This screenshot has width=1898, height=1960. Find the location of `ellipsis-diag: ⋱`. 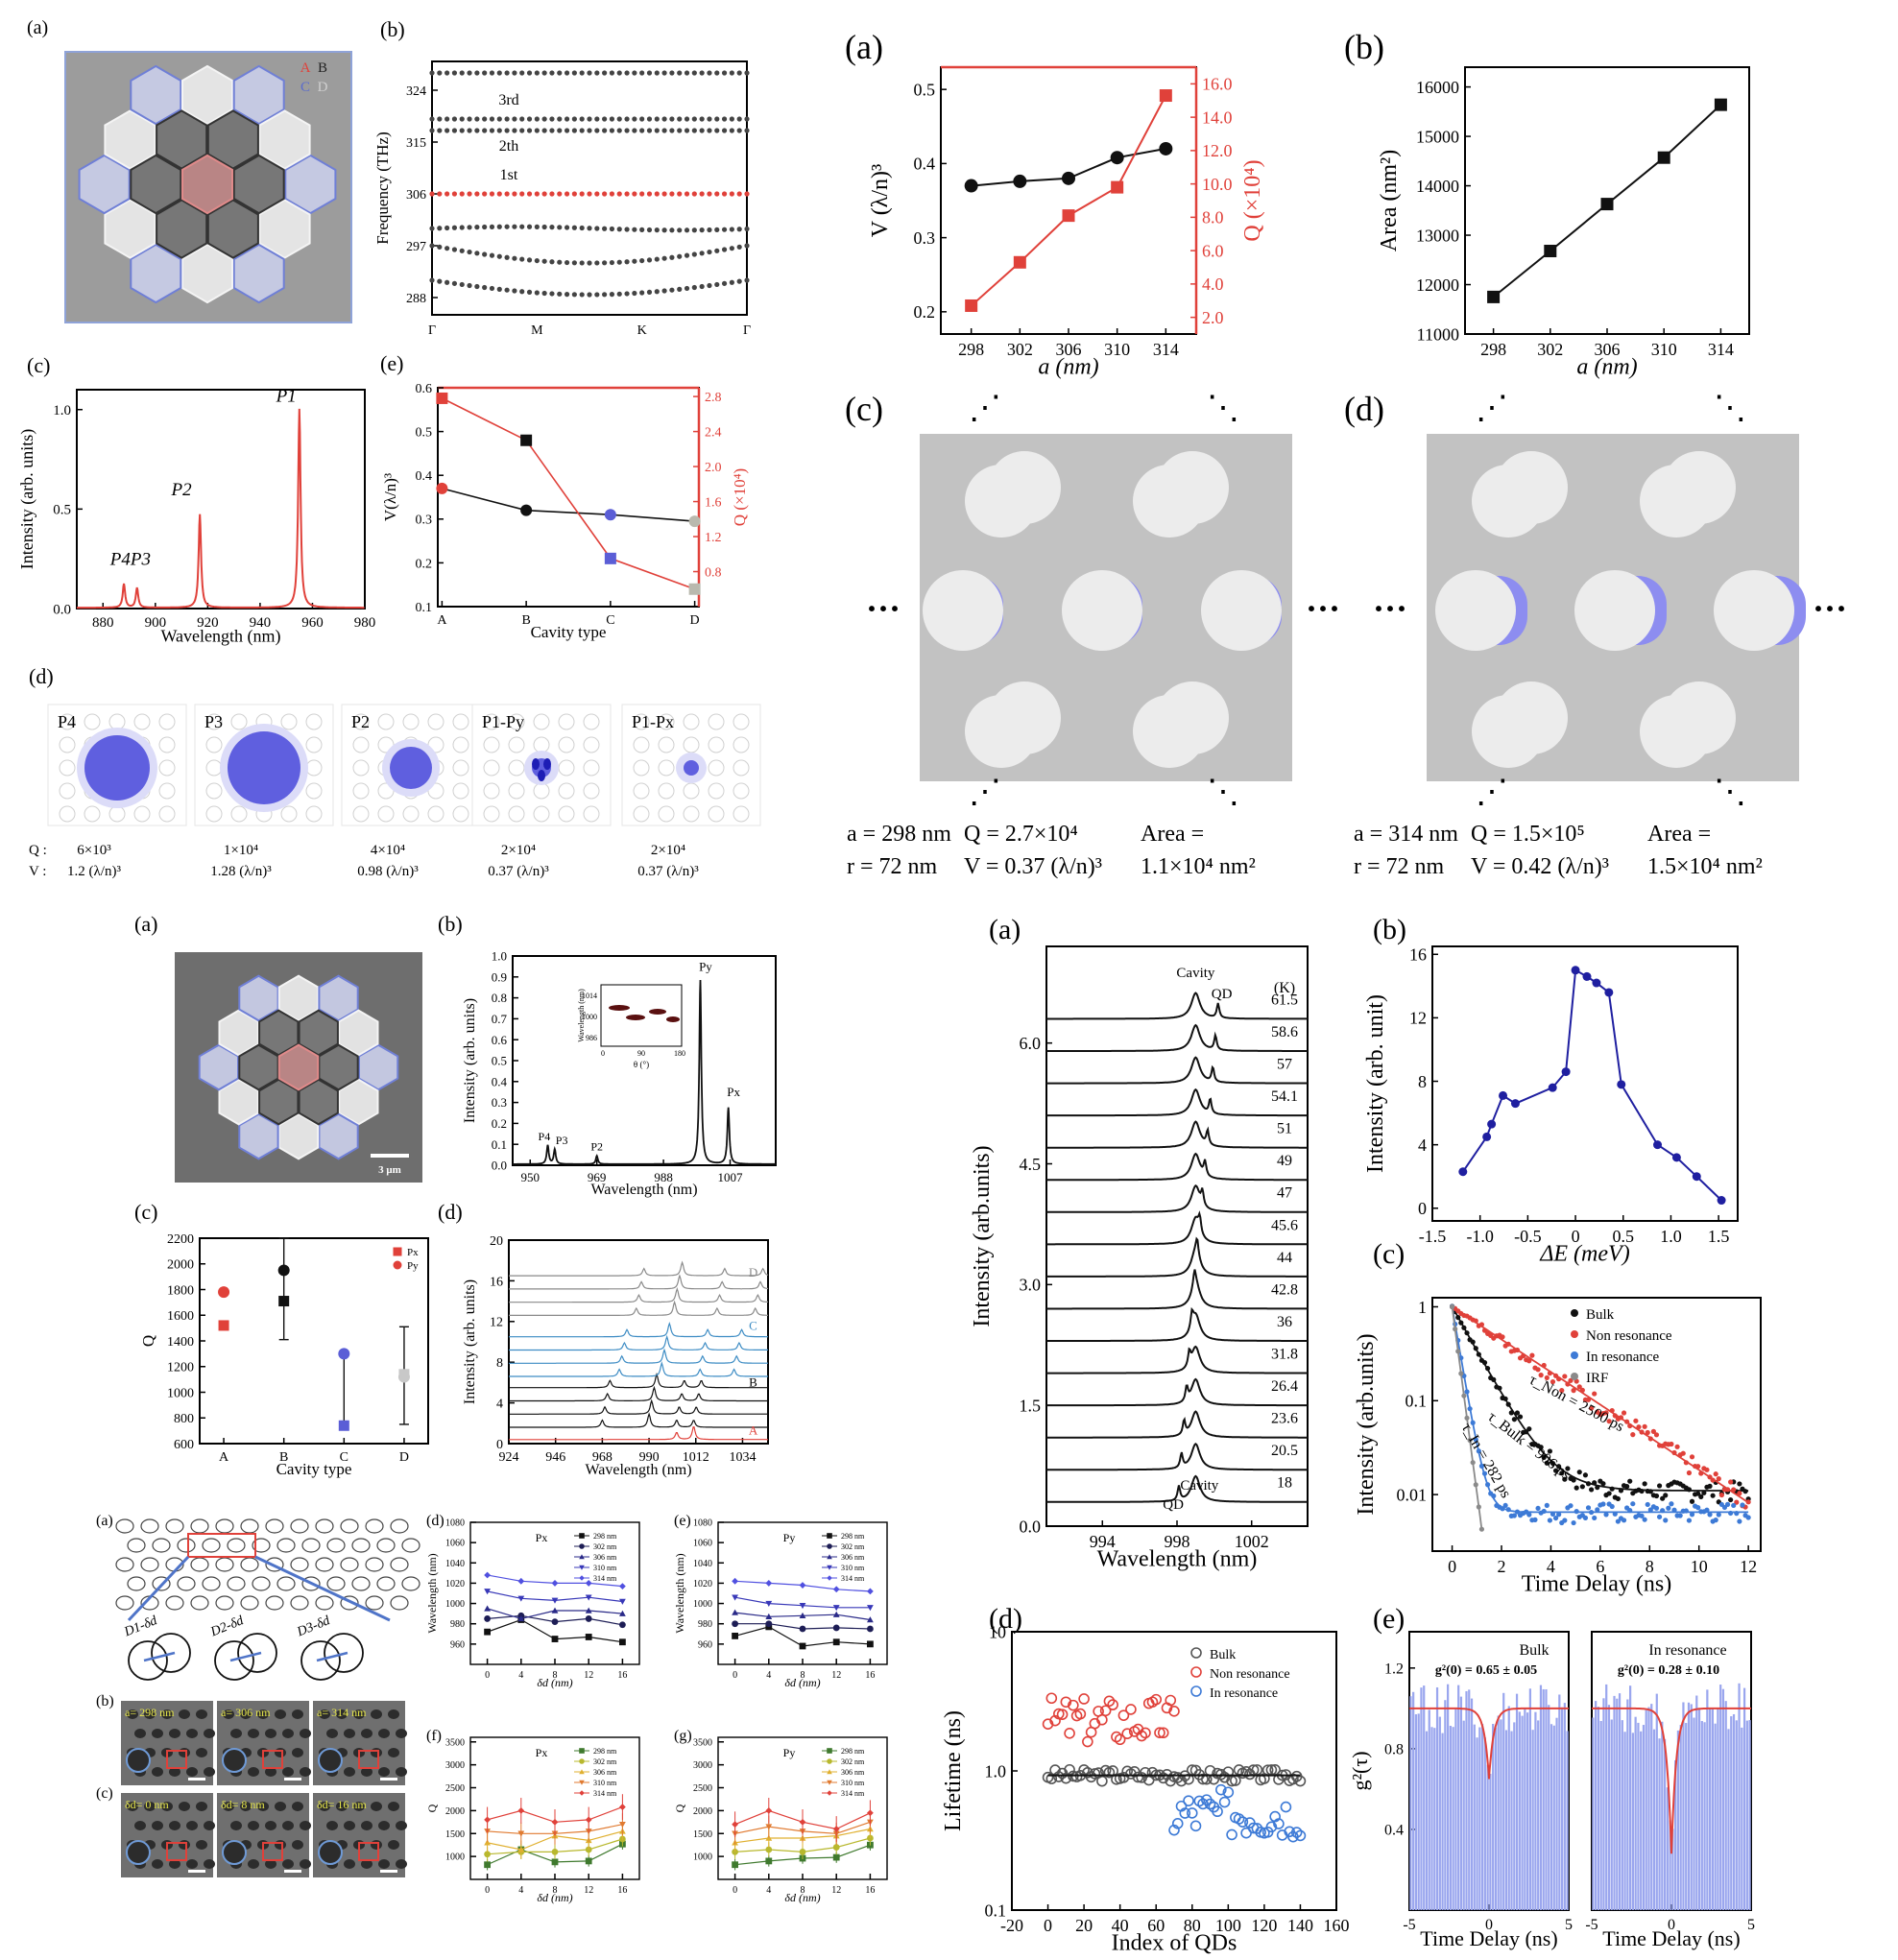

ellipsis-diag: ⋱ is located at coordinates (1223, 792).